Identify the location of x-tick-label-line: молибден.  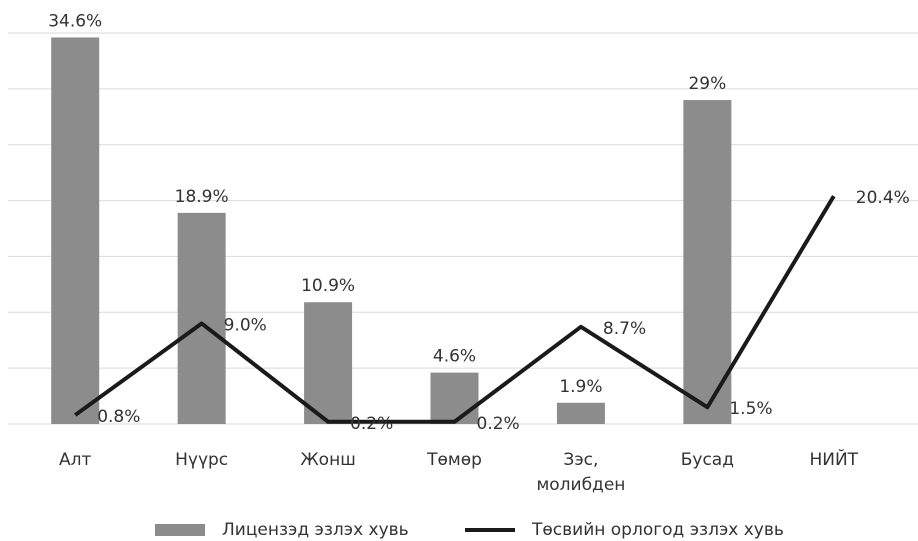
(580, 485).